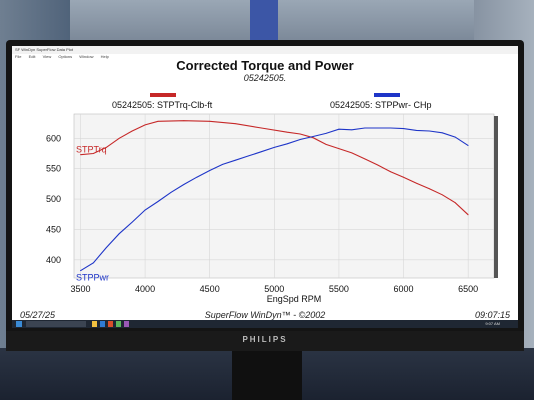 The height and width of the screenshot is (400, 534). What do you see at coordinates (267, 375) in the screenshot?
I see `monitor-stand` at bounding box center [267, 375].